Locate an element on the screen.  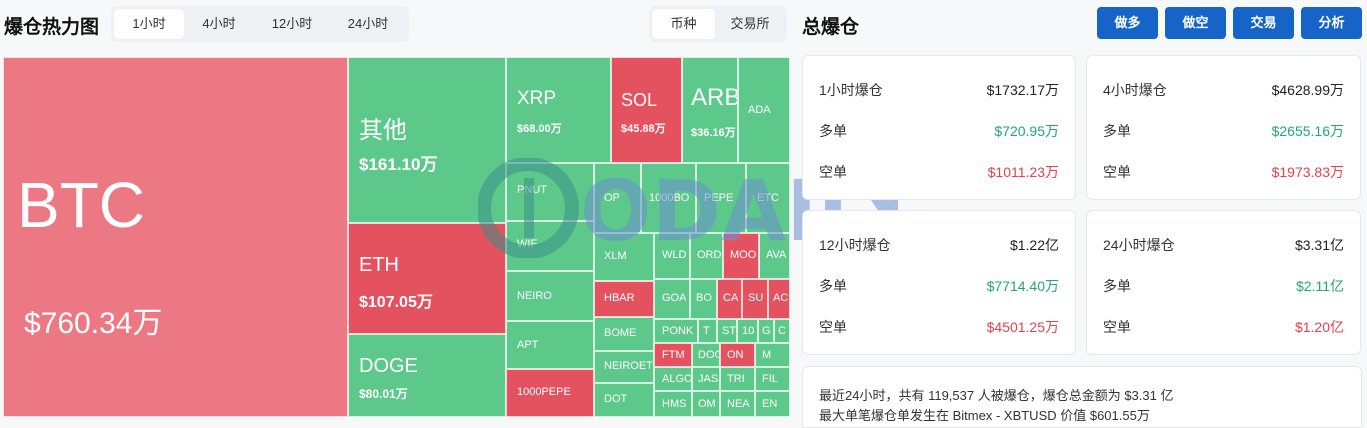
tab-12h: 12小时 is located at coordinates (292, 23).